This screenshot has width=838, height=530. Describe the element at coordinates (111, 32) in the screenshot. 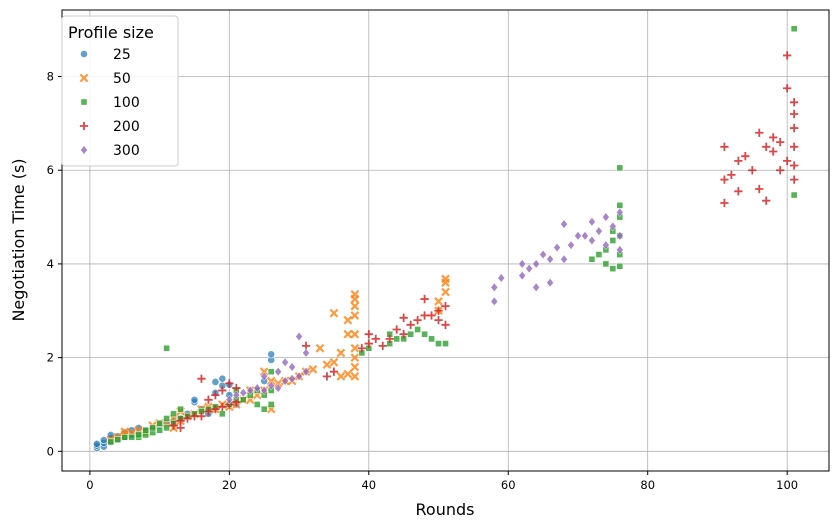

I see `legend-title: Profile size` at that location.